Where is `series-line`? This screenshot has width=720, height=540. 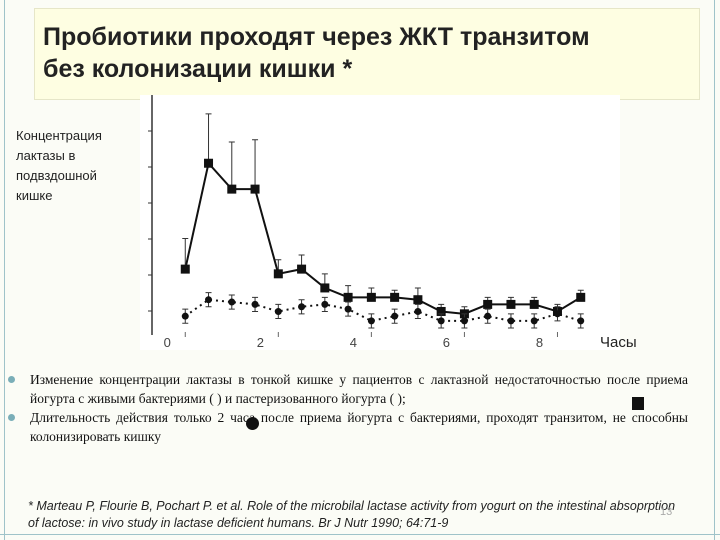 series-line is located at coordinates (383, 310).